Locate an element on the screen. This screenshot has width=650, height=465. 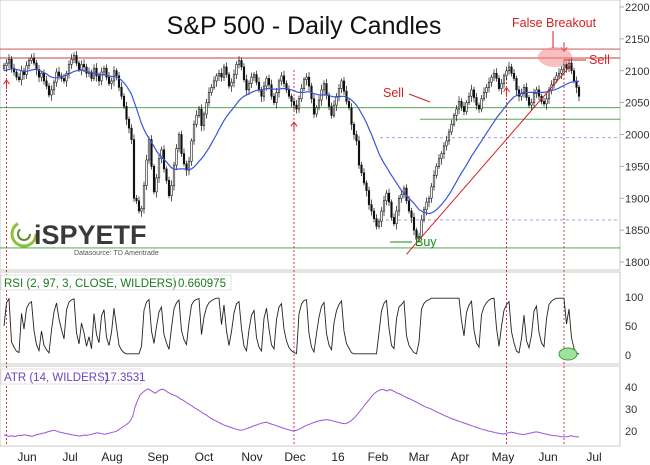
logo-datasource: Datasource: TD Ameritrade is located at coordinates (116, 253).